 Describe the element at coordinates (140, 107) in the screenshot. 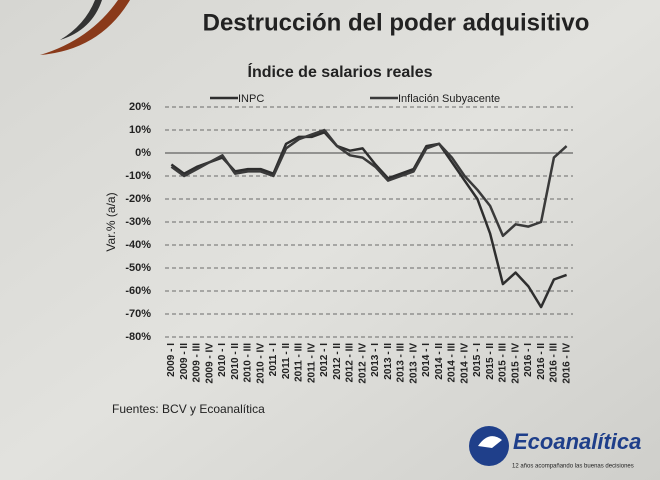

I see `y-tick-label: 20%` at that location.